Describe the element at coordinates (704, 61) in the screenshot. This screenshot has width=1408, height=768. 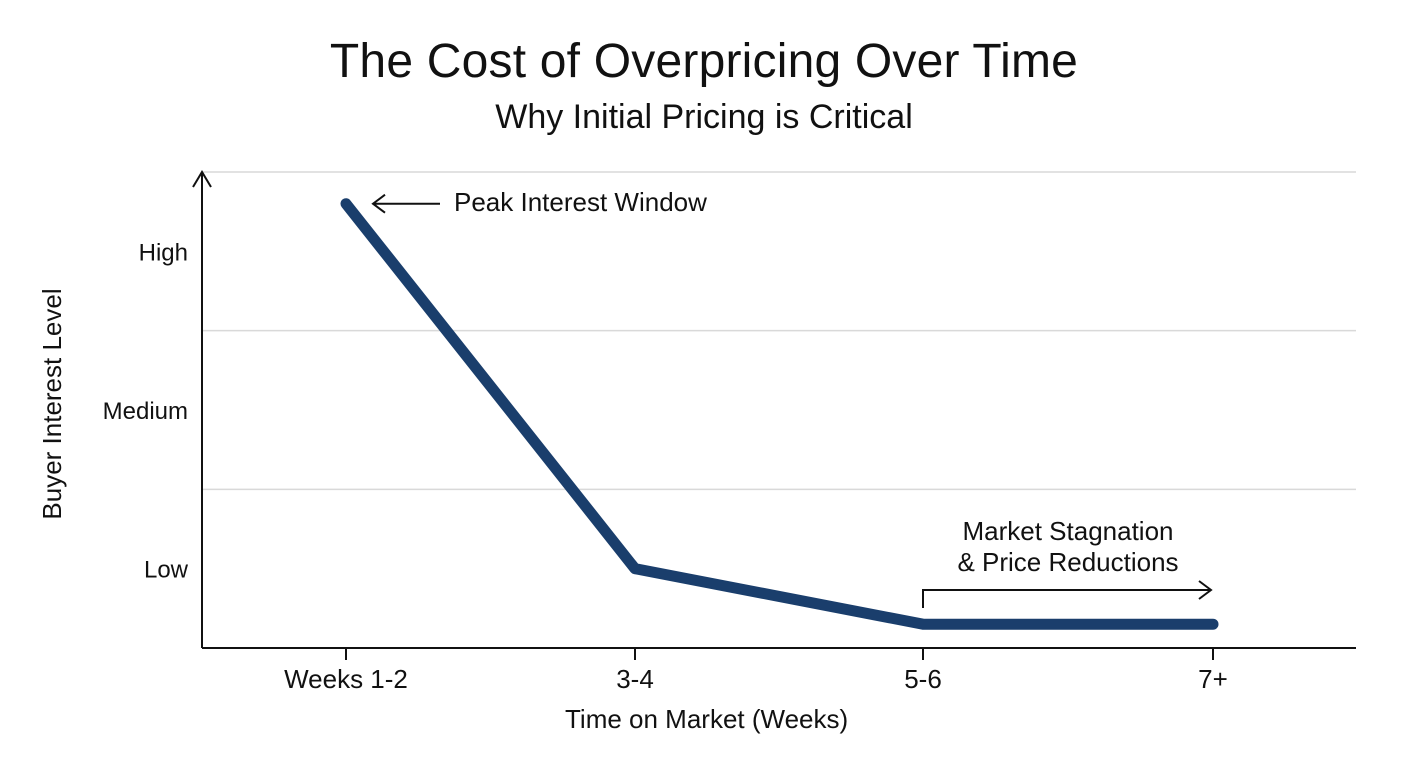
I see `chart-title: The Cost of Overpricing Over Time` at that location.